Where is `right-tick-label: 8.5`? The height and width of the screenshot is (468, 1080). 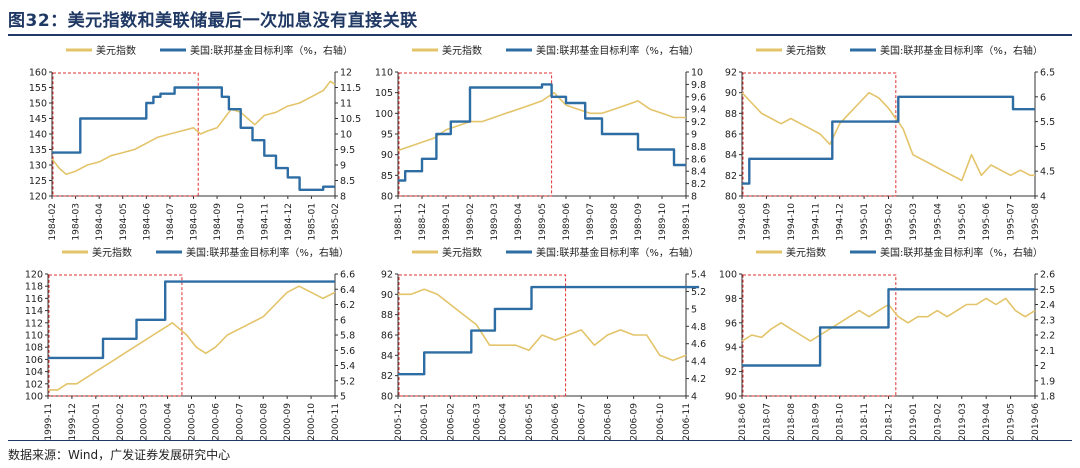 right-tick-label: 8.5 is located at coordinates (347, 181).